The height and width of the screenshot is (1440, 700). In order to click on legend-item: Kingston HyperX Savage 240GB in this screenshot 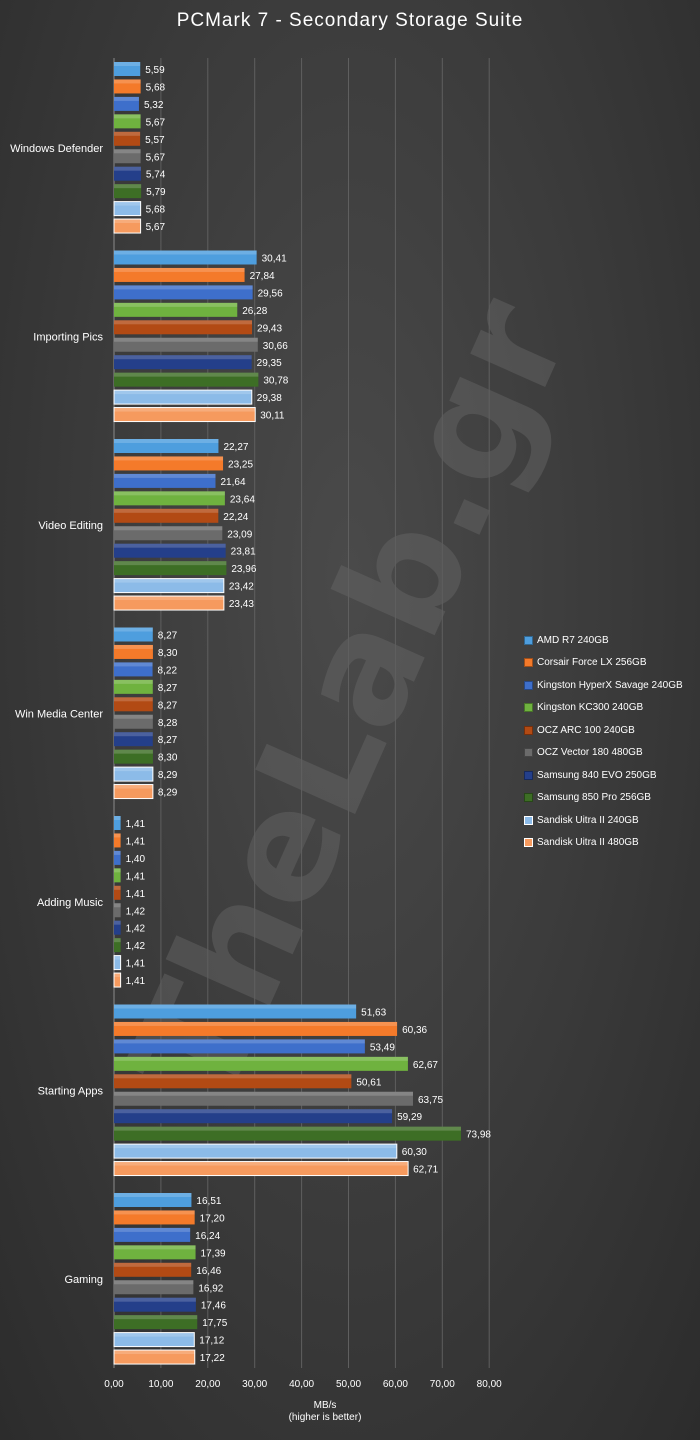, I will do `click(612, 685)`.